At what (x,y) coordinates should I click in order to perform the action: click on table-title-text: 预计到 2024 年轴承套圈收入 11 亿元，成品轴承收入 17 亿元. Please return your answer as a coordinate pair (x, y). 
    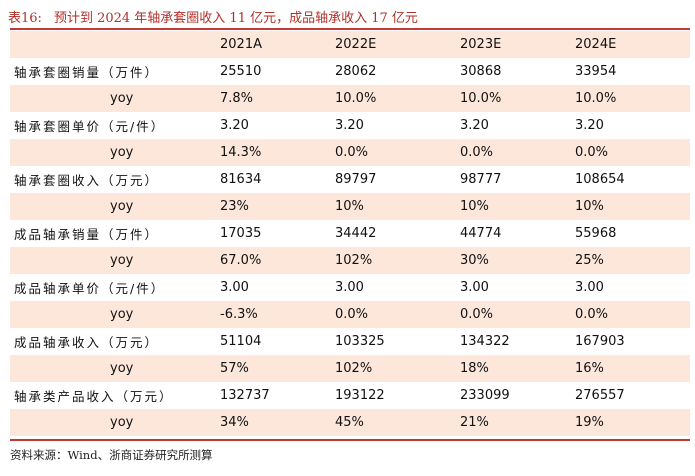
    Looking at the image, I should click on (235, 18).